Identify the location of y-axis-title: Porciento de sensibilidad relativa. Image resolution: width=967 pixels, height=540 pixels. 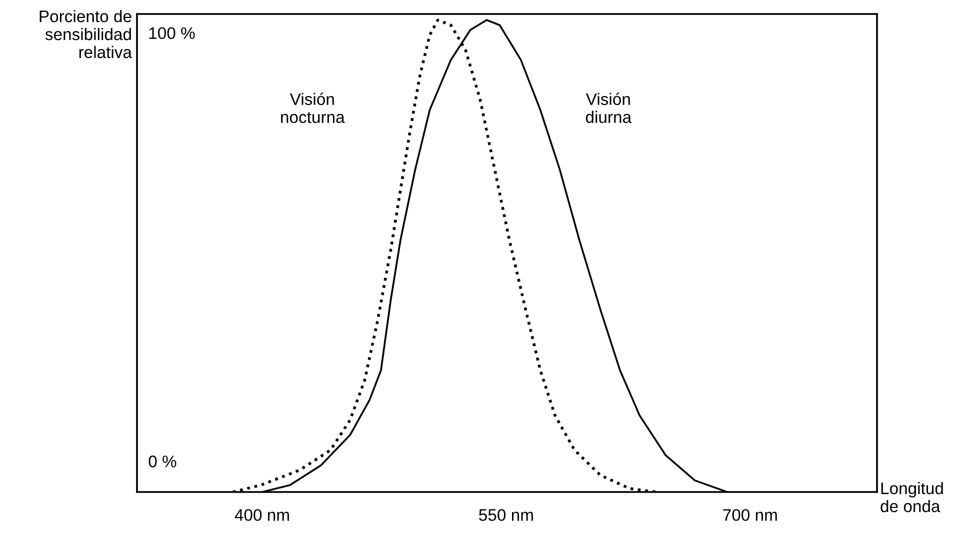
(86, 34).